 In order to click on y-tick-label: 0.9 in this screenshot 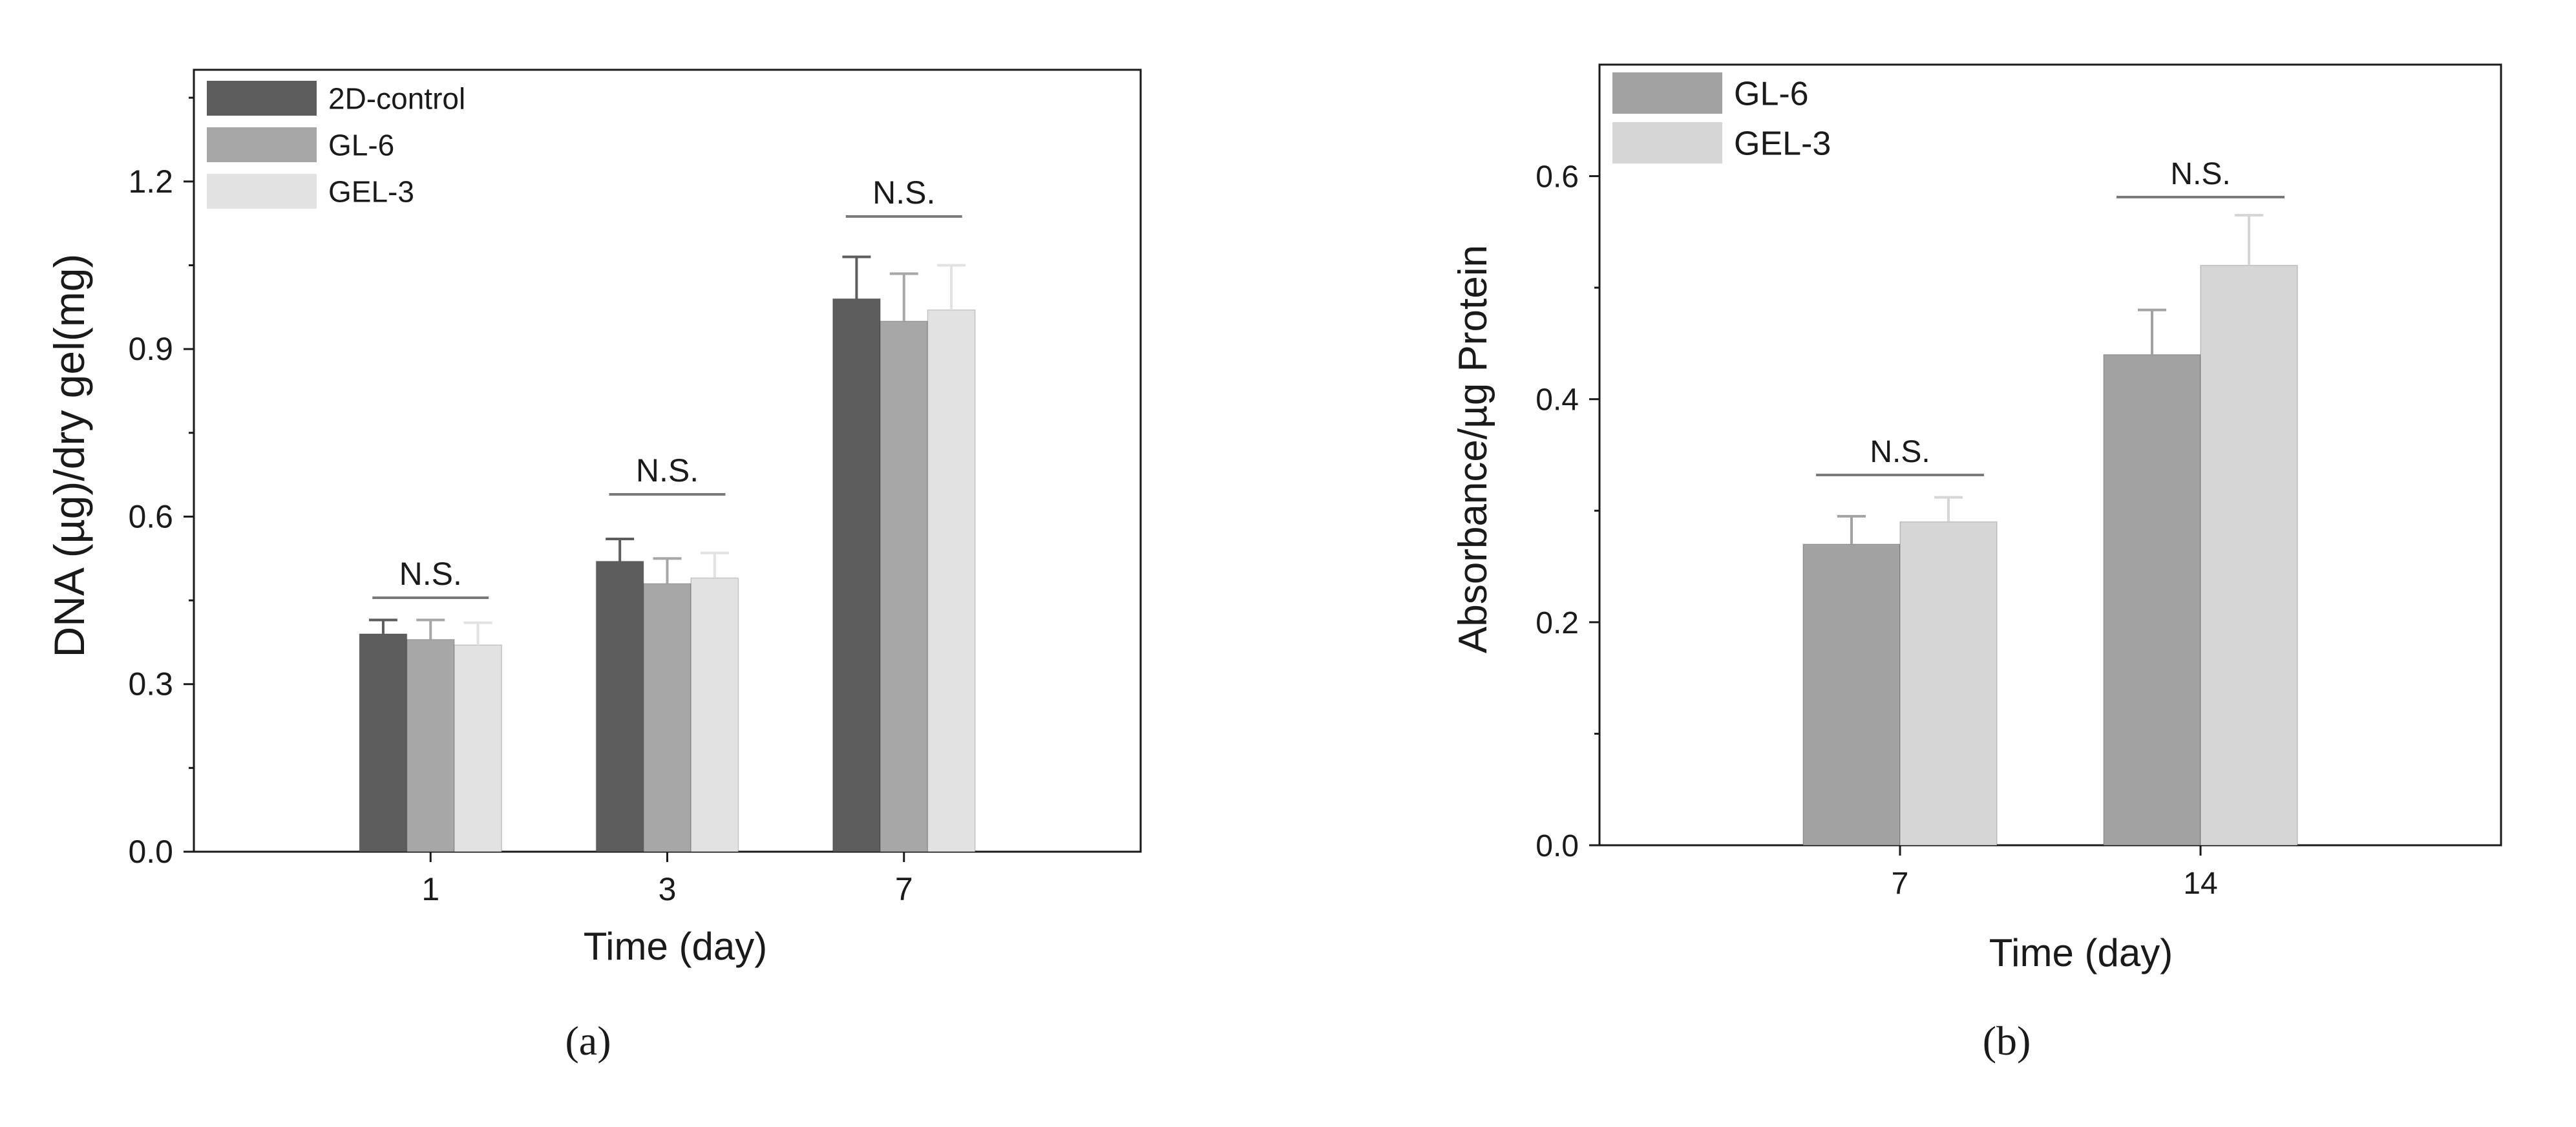, I will do `click(150, 349)`.